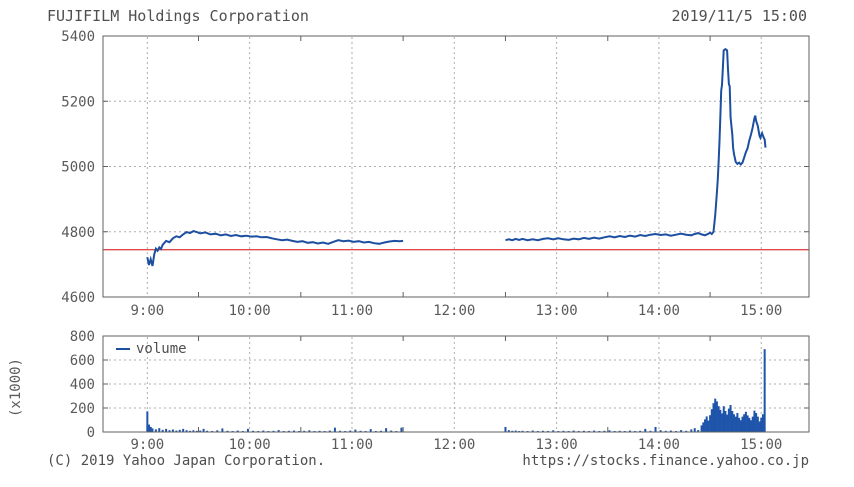 The height and width of the screenshot is (487, 854). What do you see at coordinates (16, 388) in the screenshot?
I see `volume-axis-unit-label: (x1000)` at bounding box center [16, 388].